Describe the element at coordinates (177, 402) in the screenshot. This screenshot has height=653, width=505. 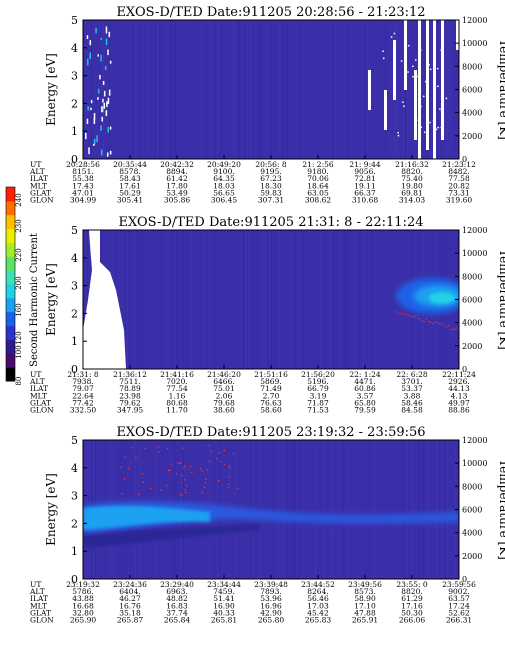
I see `ephemeris-cell: 80.68` at that location.